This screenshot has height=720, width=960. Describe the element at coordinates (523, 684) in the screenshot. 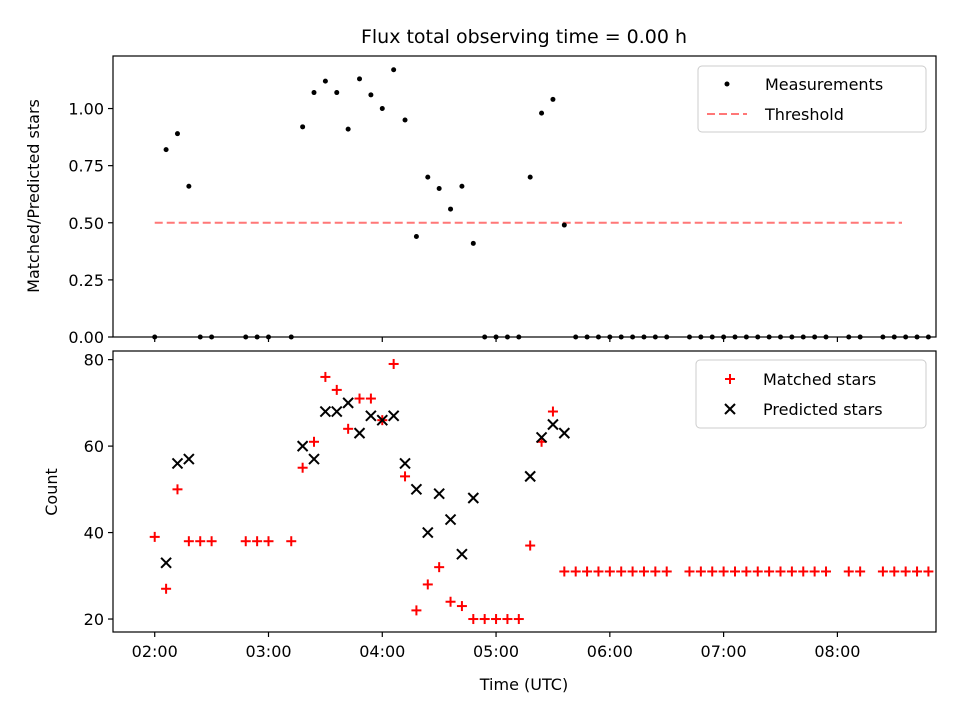

I see `x-axis-label: Time (UTC)` at that location.